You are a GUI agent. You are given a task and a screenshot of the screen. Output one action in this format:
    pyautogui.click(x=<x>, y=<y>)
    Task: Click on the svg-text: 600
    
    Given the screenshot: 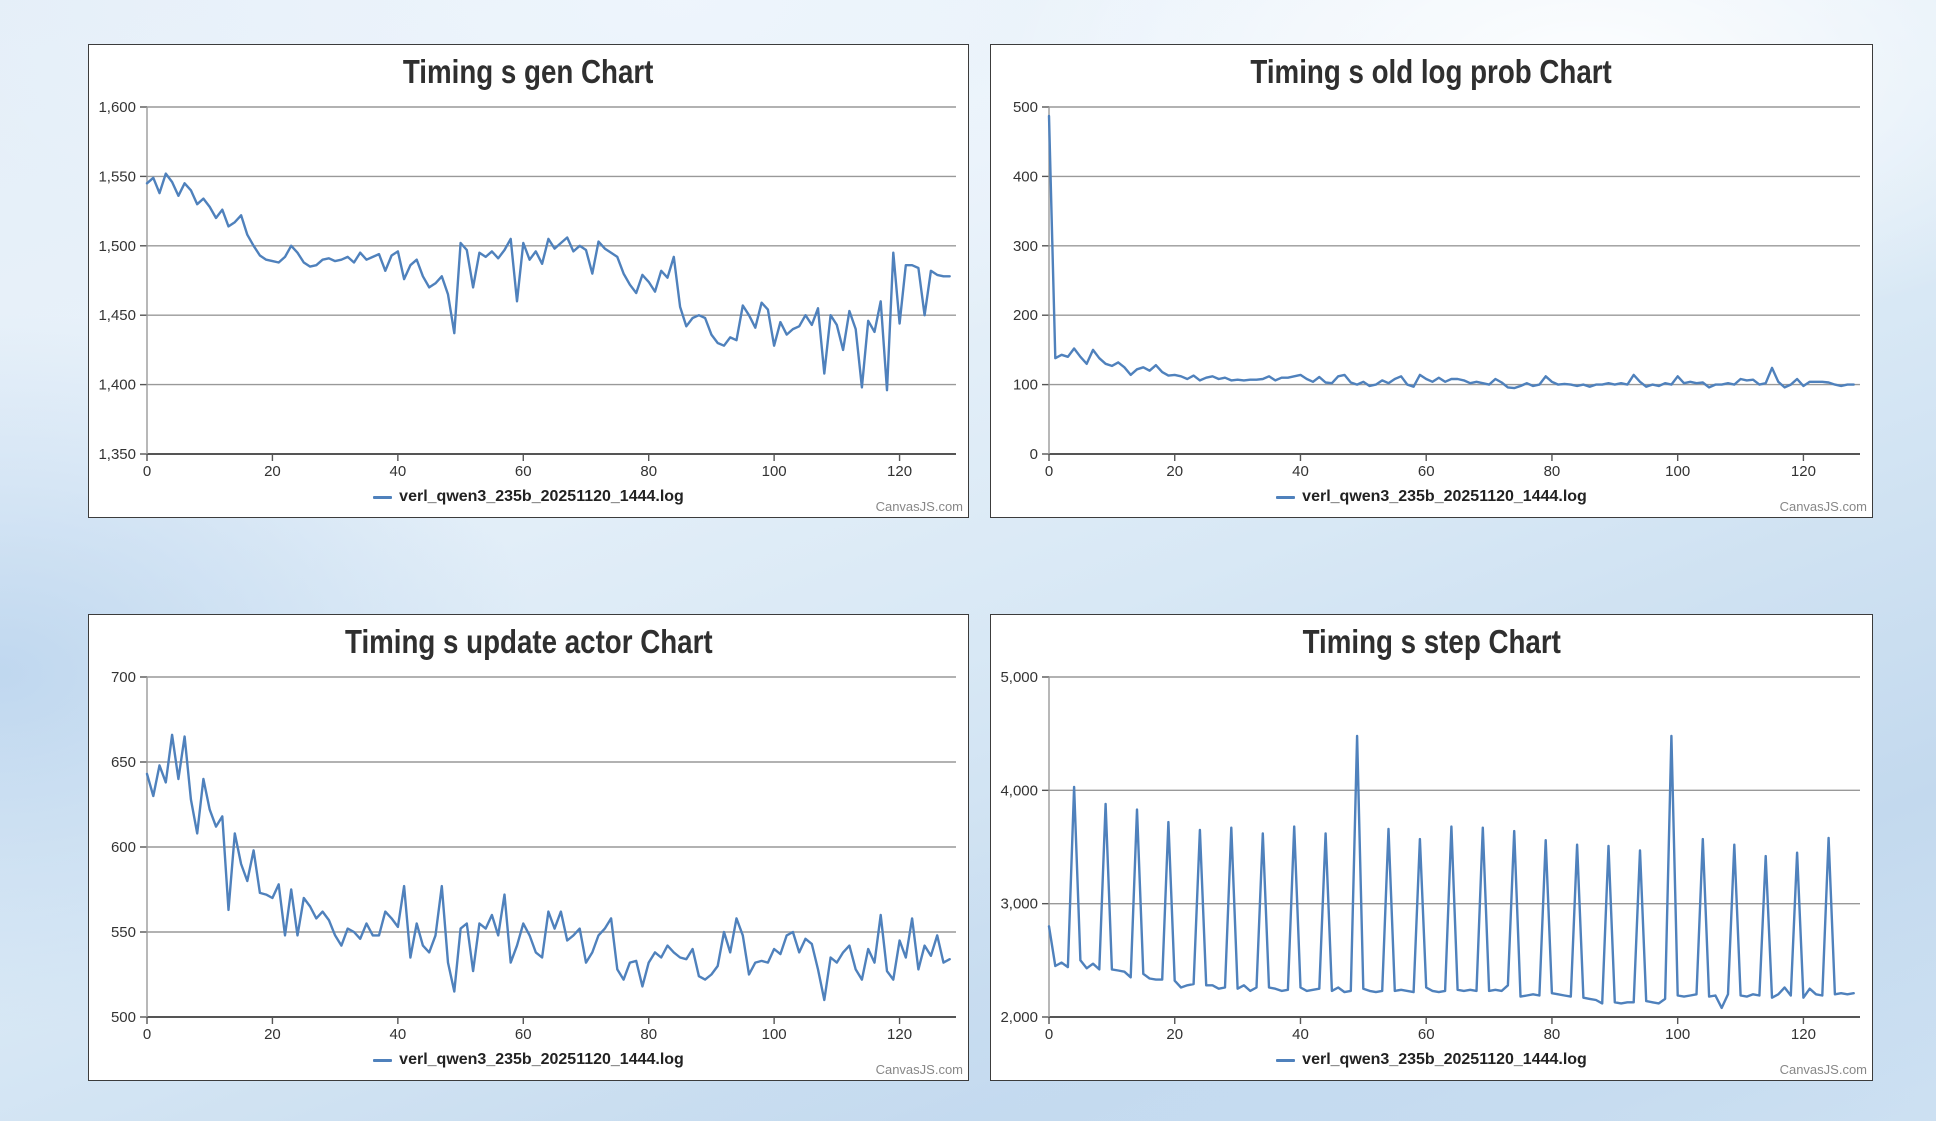 What is the action you would take?
    pyautogui.click(x=123, y=847)
    